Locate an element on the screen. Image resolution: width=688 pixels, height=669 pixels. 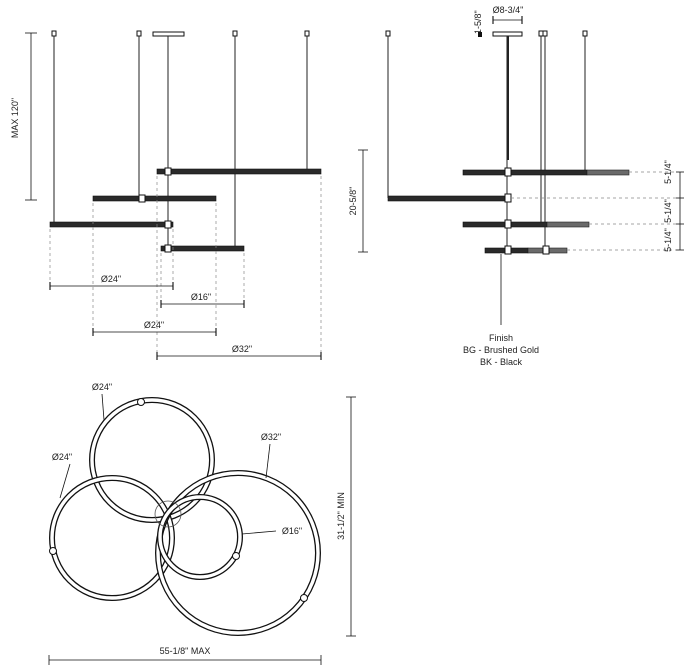
canopy-height-label: 1-5/8" is located at coordinates (478, 22).